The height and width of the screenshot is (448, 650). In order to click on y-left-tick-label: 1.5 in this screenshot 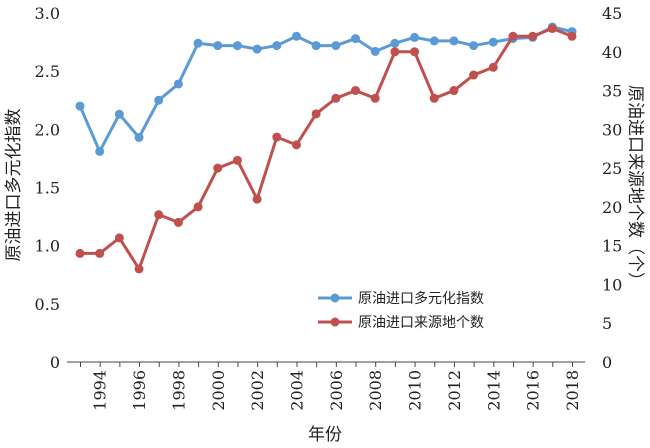, I will do `click(47, 188)`.